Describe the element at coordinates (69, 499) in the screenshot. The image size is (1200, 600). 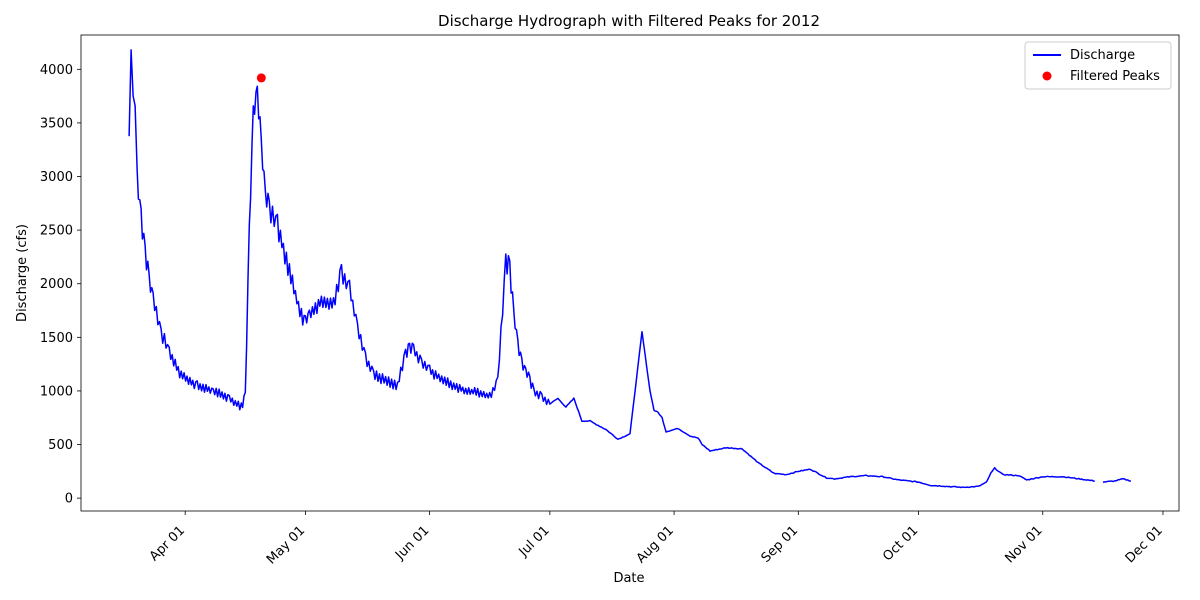
I see `y-tick-label: 0` at that location.